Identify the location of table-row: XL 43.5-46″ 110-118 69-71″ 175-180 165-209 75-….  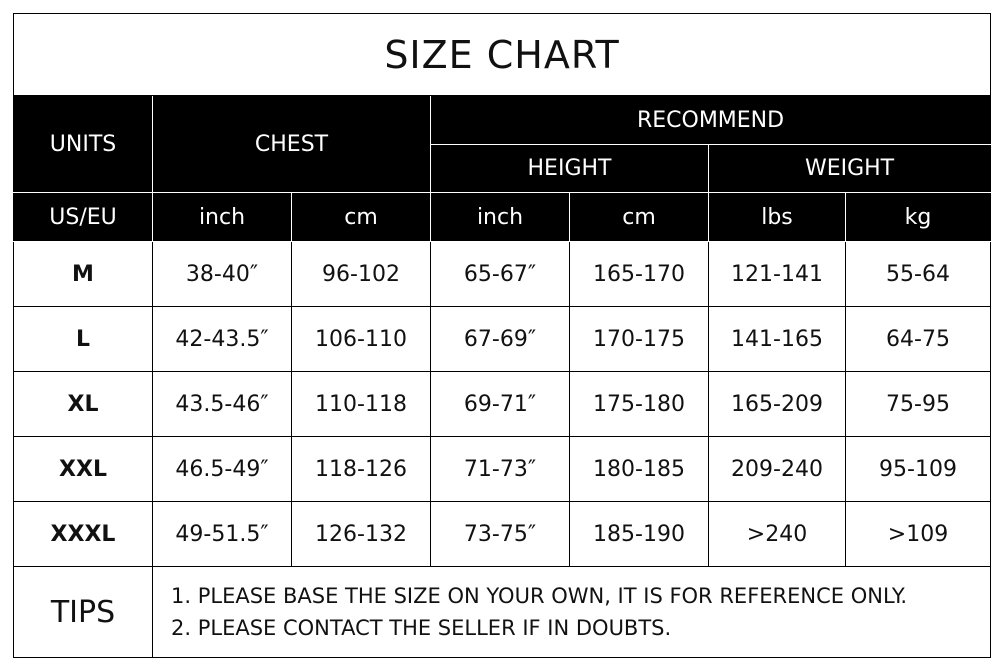
(502, 404).